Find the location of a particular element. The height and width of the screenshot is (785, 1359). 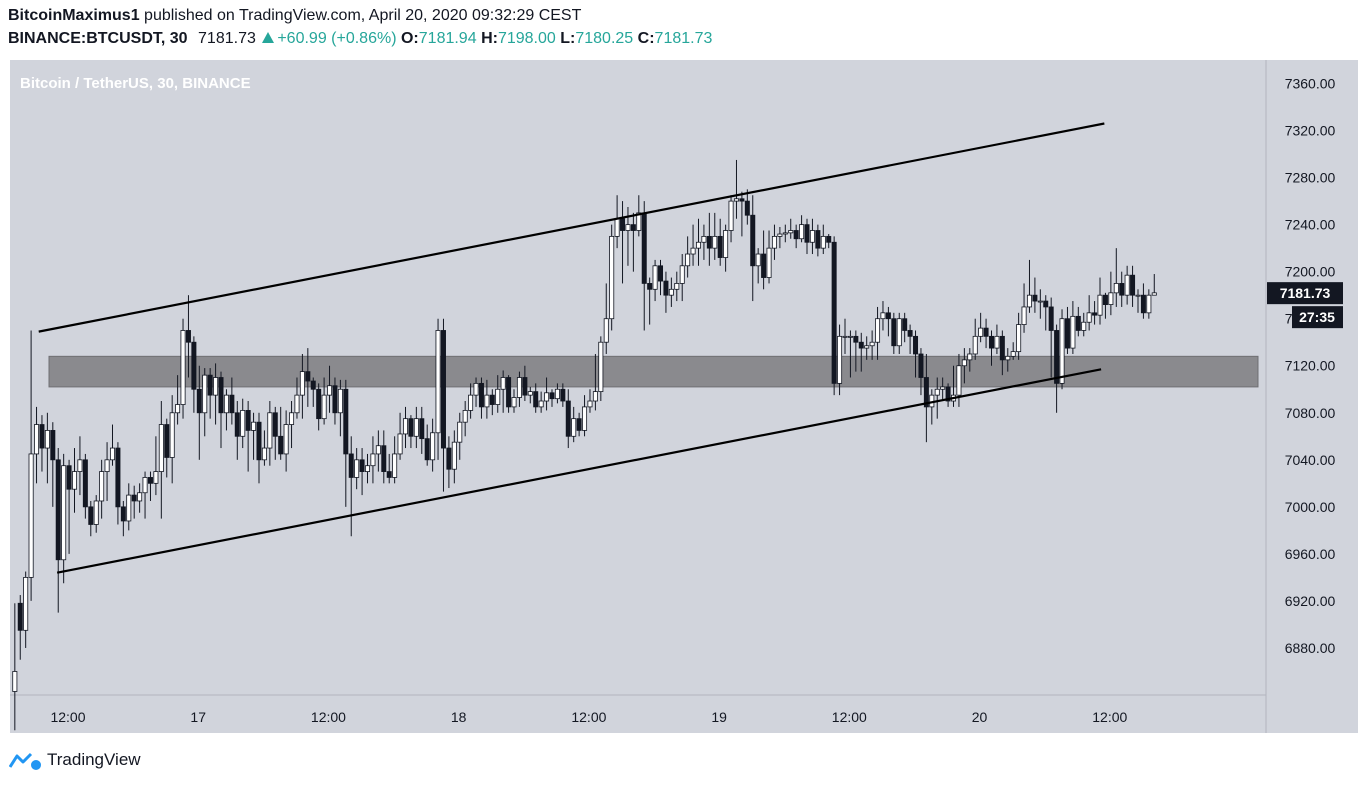

open-value: 7181.94 is located at coordinates (447, 38).